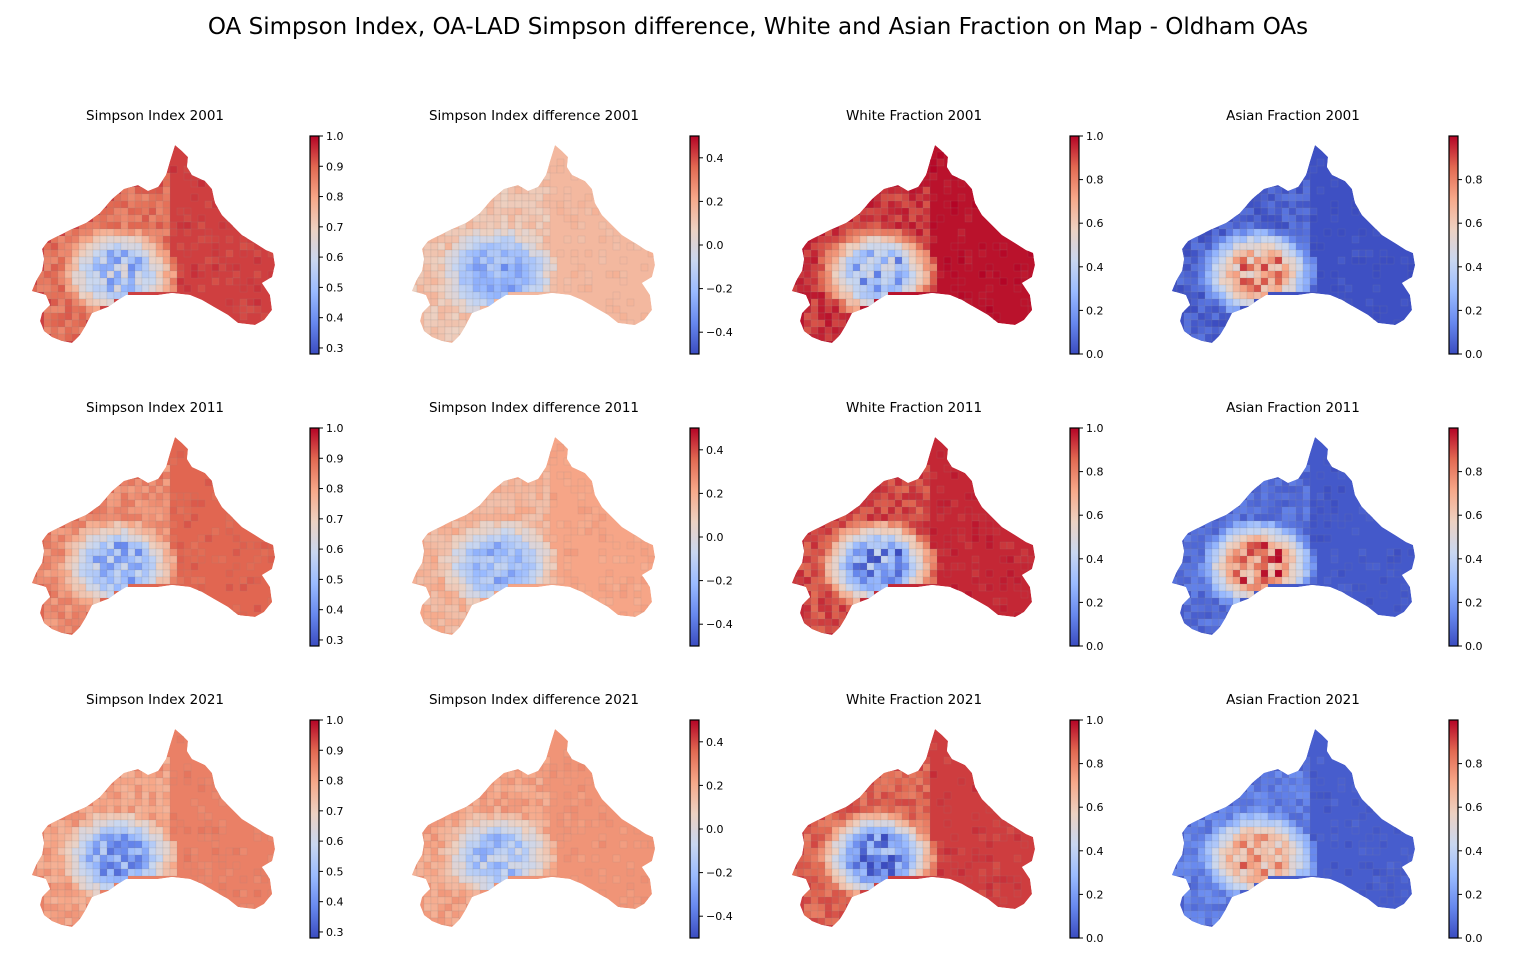 This screenshot has width=1516, height=966. What do you see at coordinates (914, 116) in the screenshot?
I see `panel-title: White Fraction 2001` at bounding box center [914, 116].